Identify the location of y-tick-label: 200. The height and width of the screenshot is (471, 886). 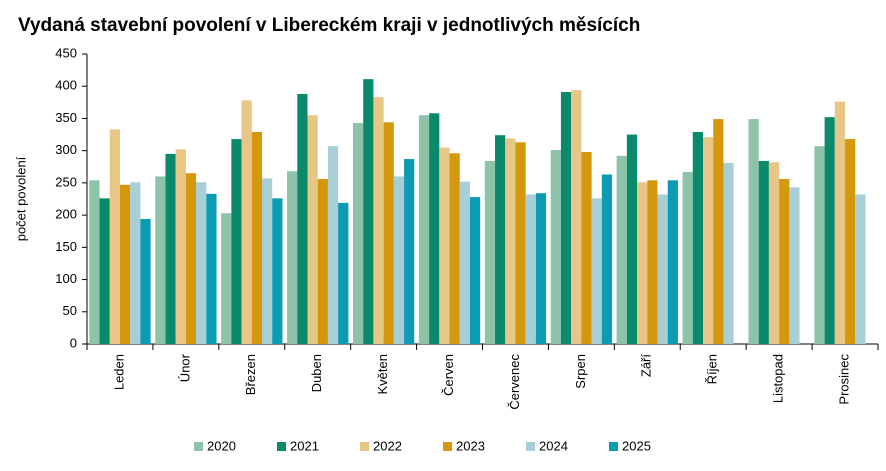
(66, 214).